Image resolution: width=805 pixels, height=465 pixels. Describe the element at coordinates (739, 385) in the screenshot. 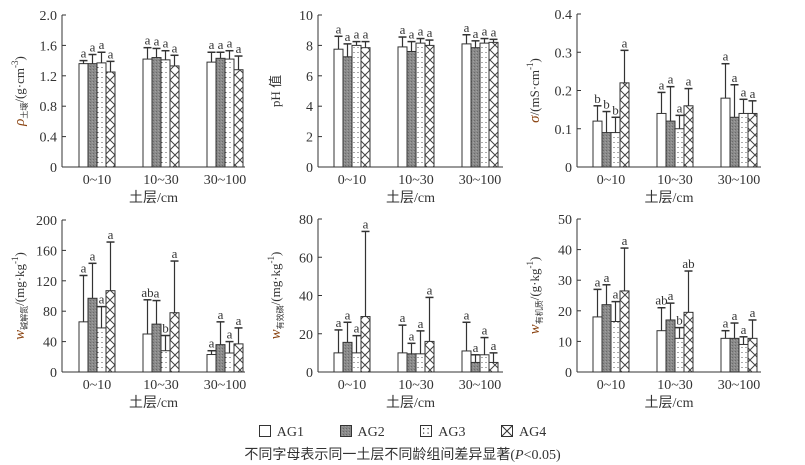

I see `x-tick-label: 30~100` at that location.